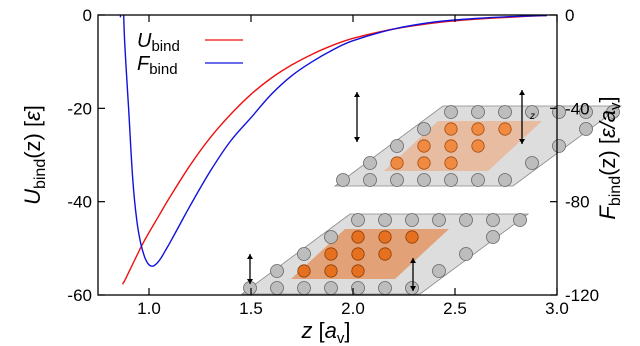 The width and height of the screenshot is (640, 346). Describe the element at coordinates (569, 15) in the screenshot. I see `y-right-tick-label: 0` at that location.